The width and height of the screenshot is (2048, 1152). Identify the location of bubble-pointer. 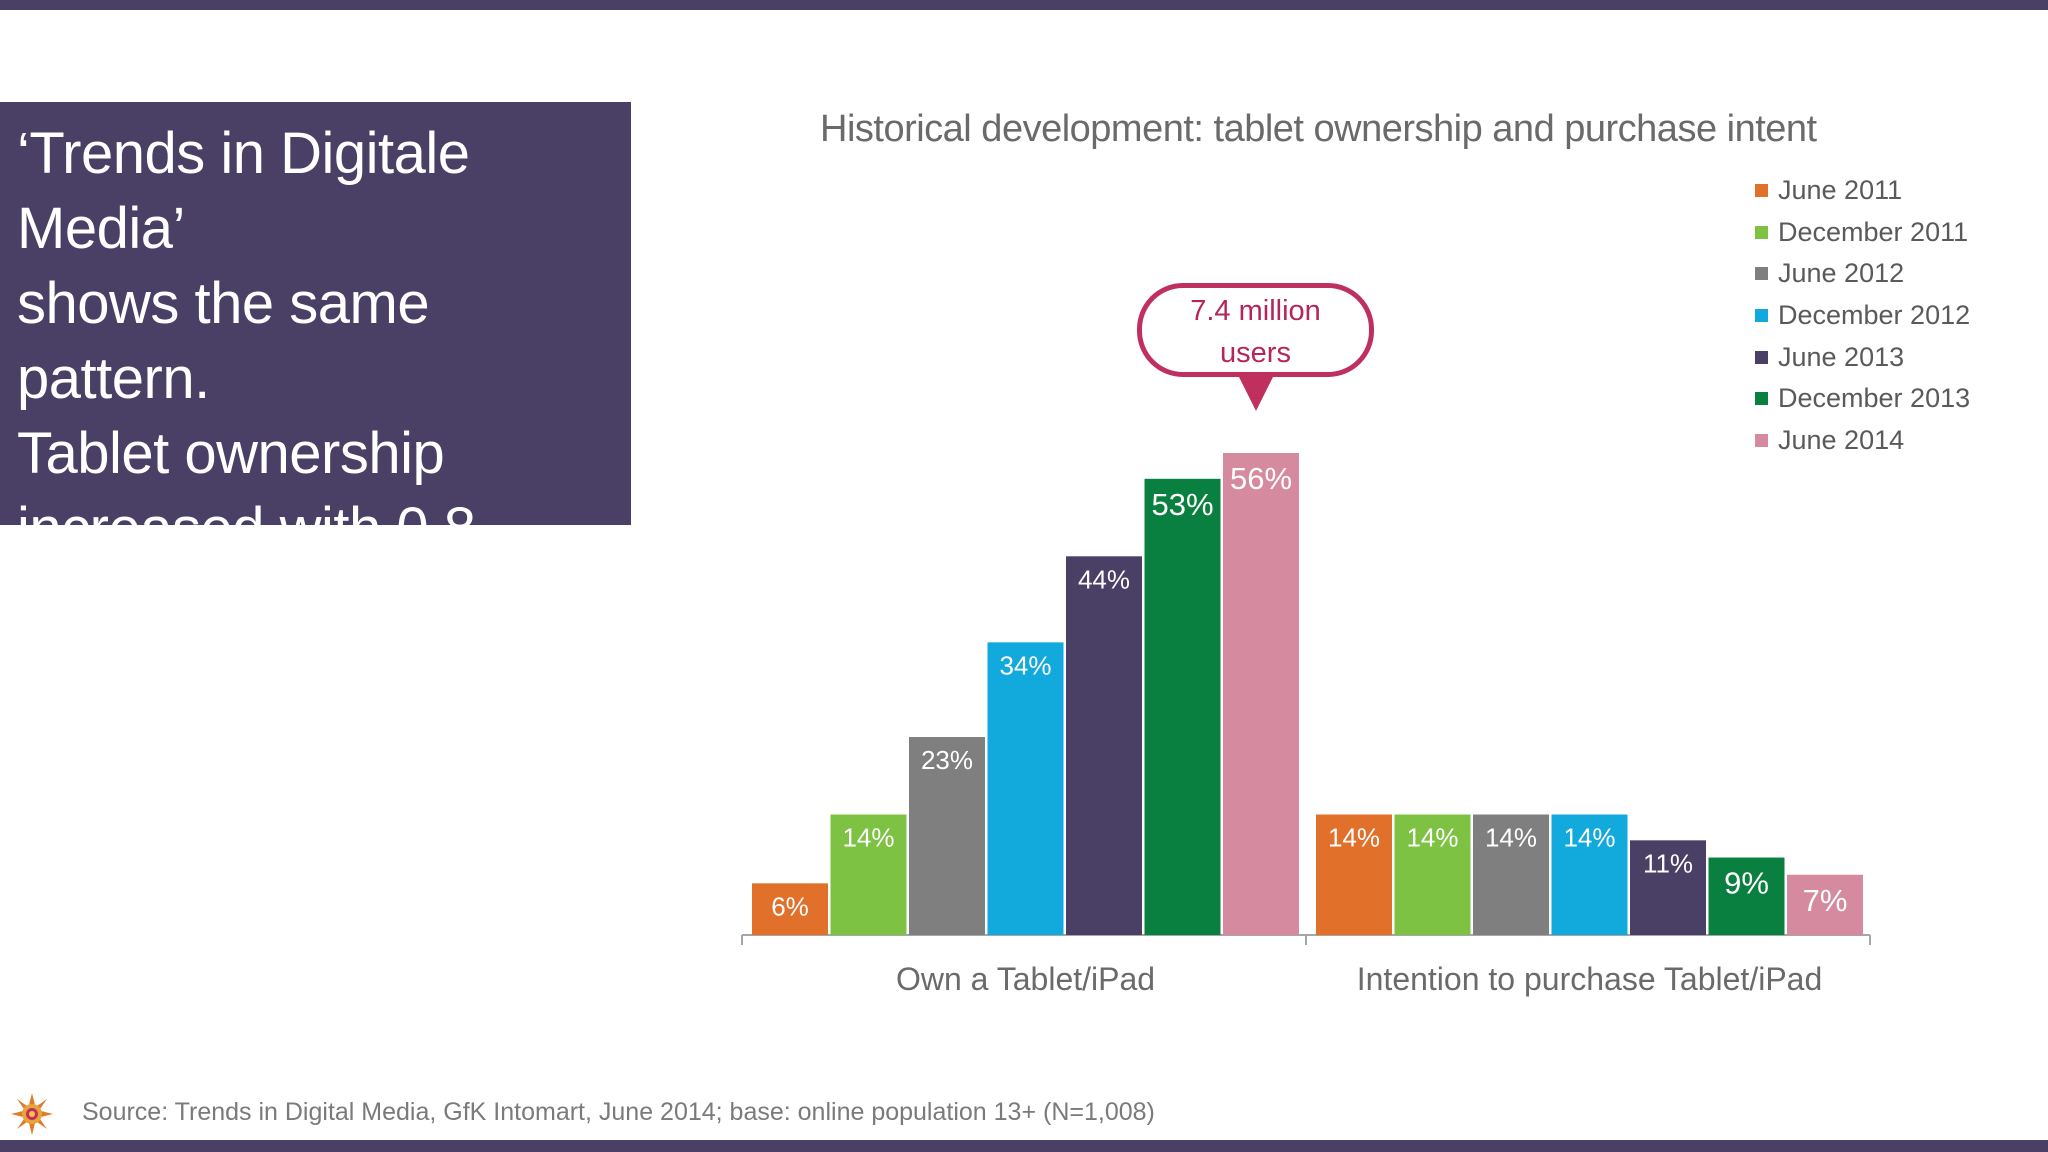
(1256, 394).